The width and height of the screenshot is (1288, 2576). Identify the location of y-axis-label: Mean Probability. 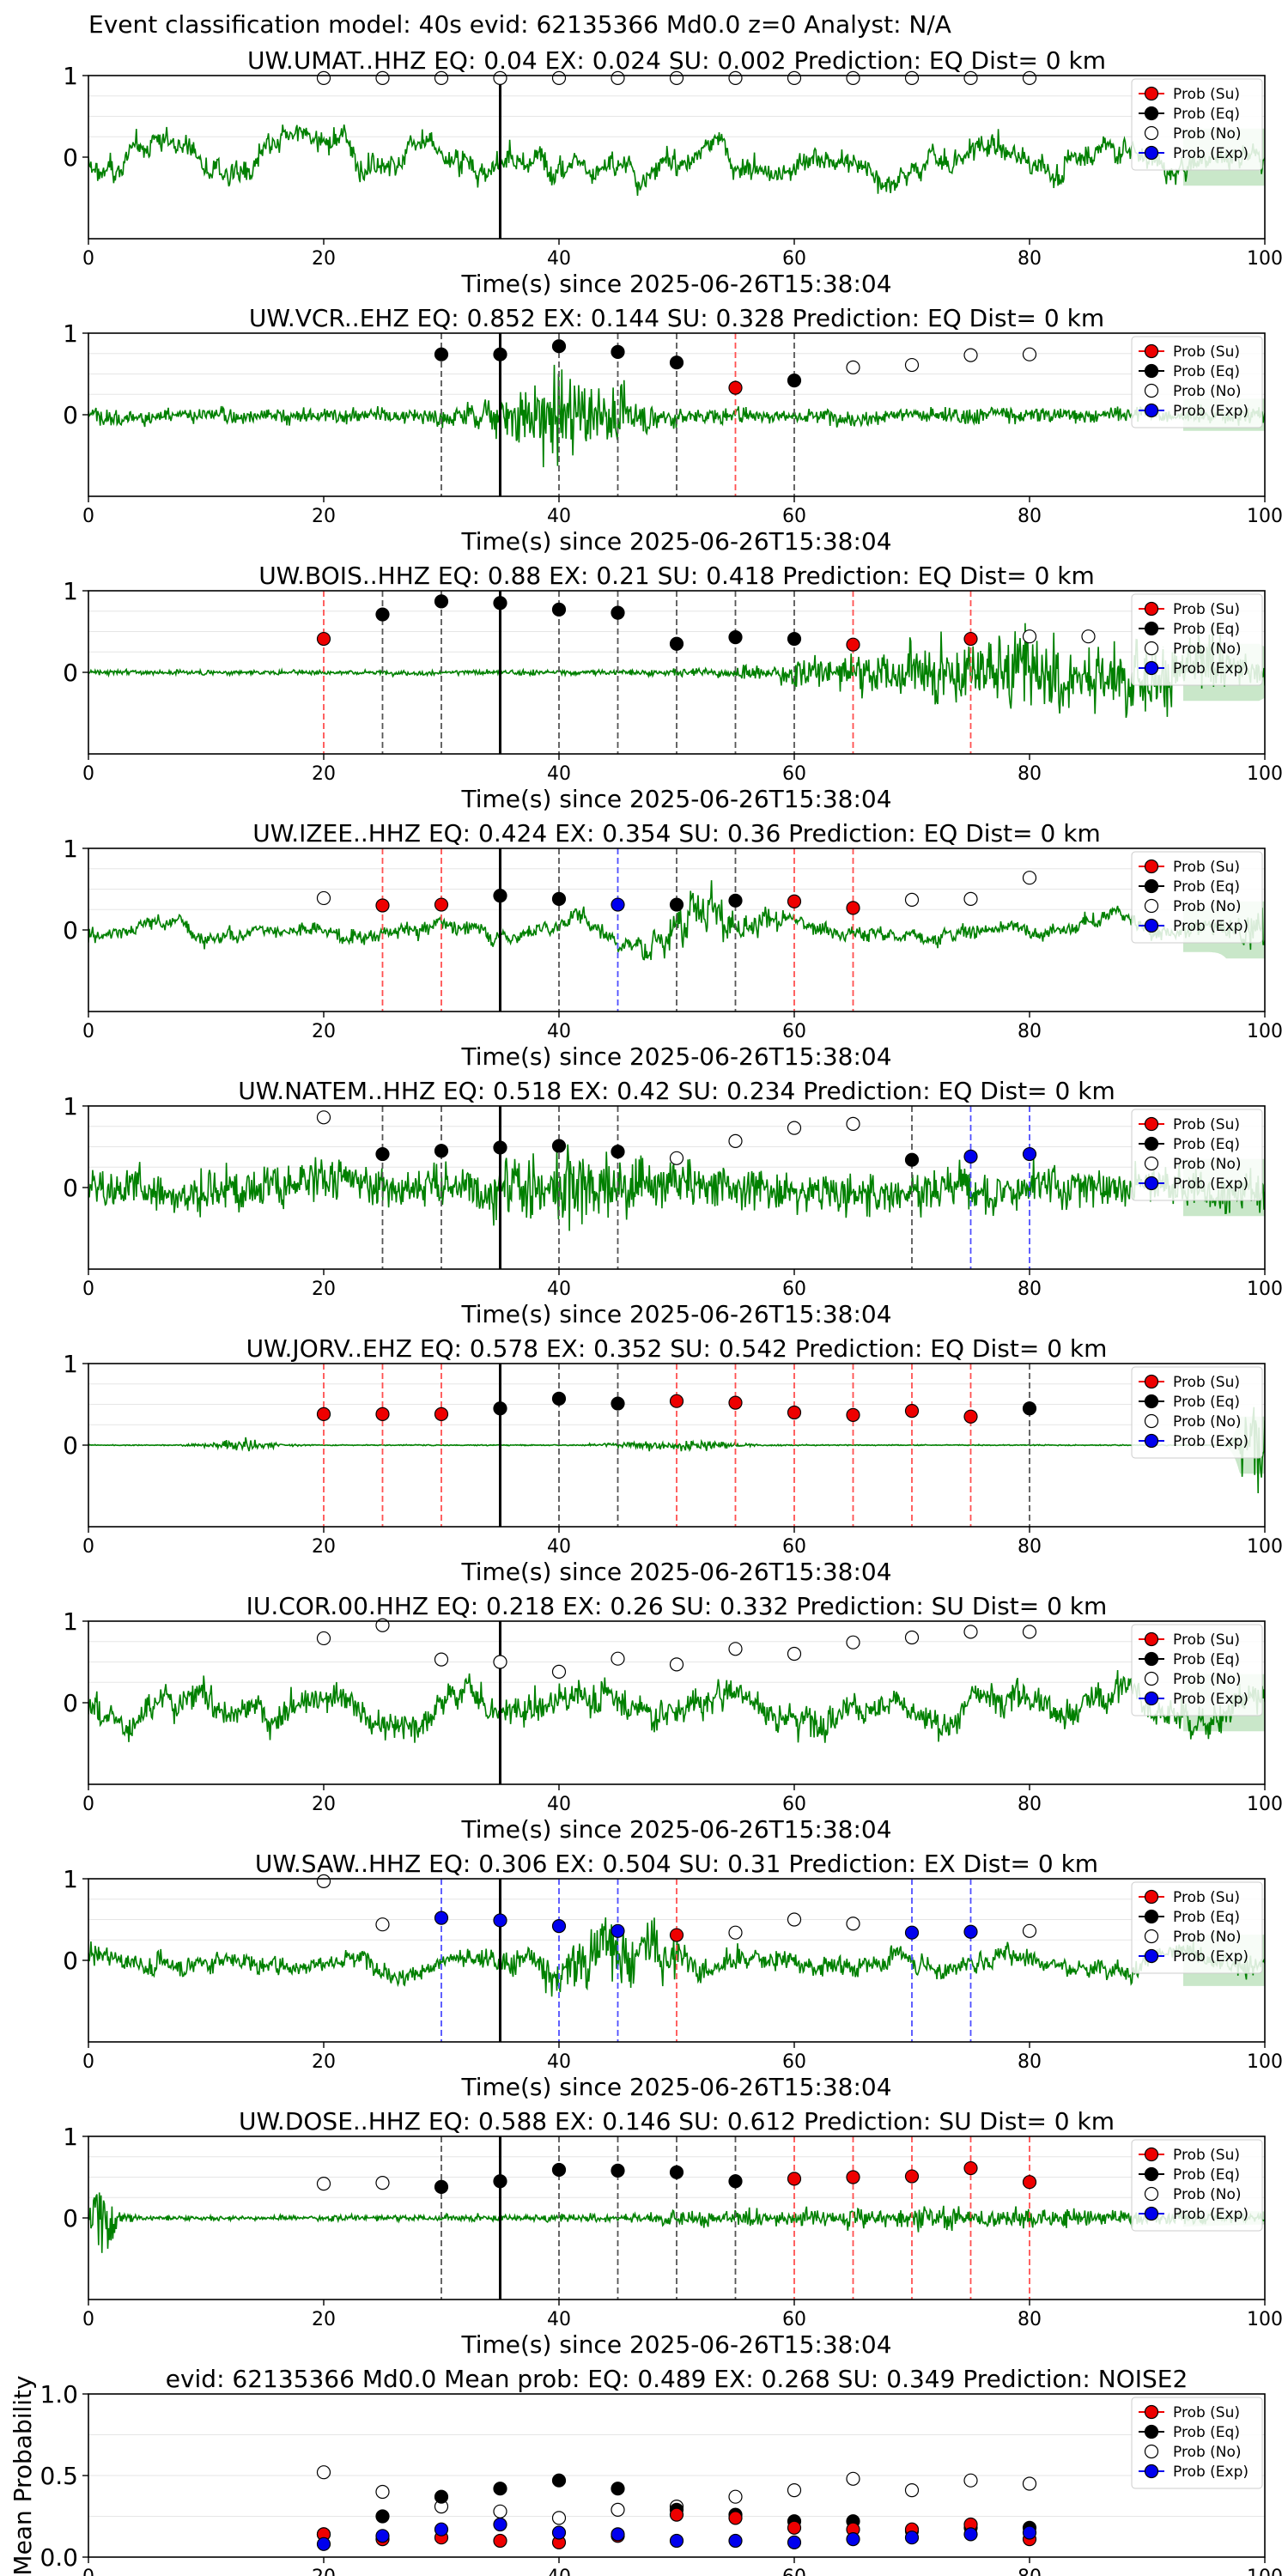
(23, 2475).